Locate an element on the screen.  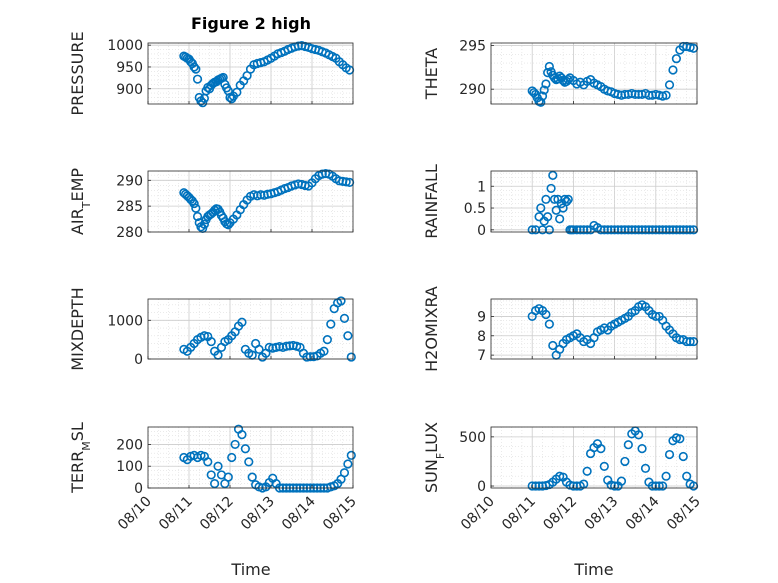
x-tick-label: 08/13 is located at coordinates (602, 514).